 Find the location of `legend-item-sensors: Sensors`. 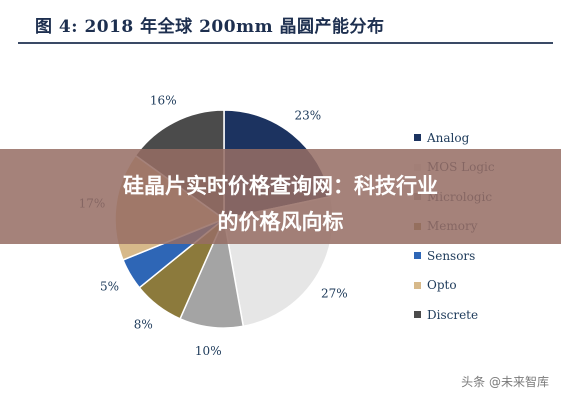

legend-item-sensors: Sensors is located at coordinates (454, 256).